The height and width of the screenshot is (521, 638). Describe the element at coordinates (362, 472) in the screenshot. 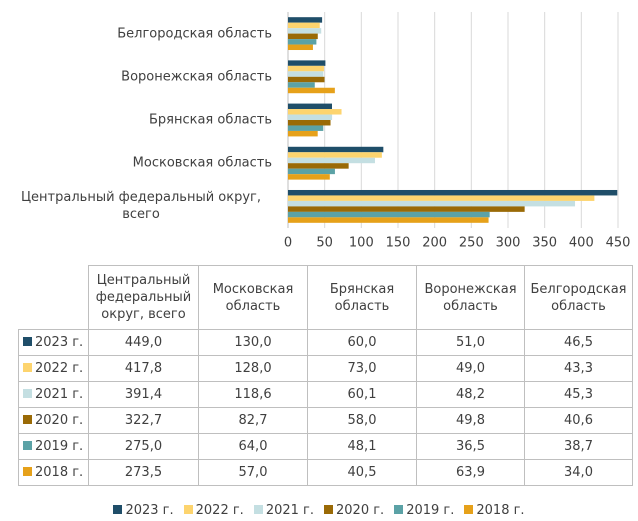

I see `table-cell: 40,5` at that location.